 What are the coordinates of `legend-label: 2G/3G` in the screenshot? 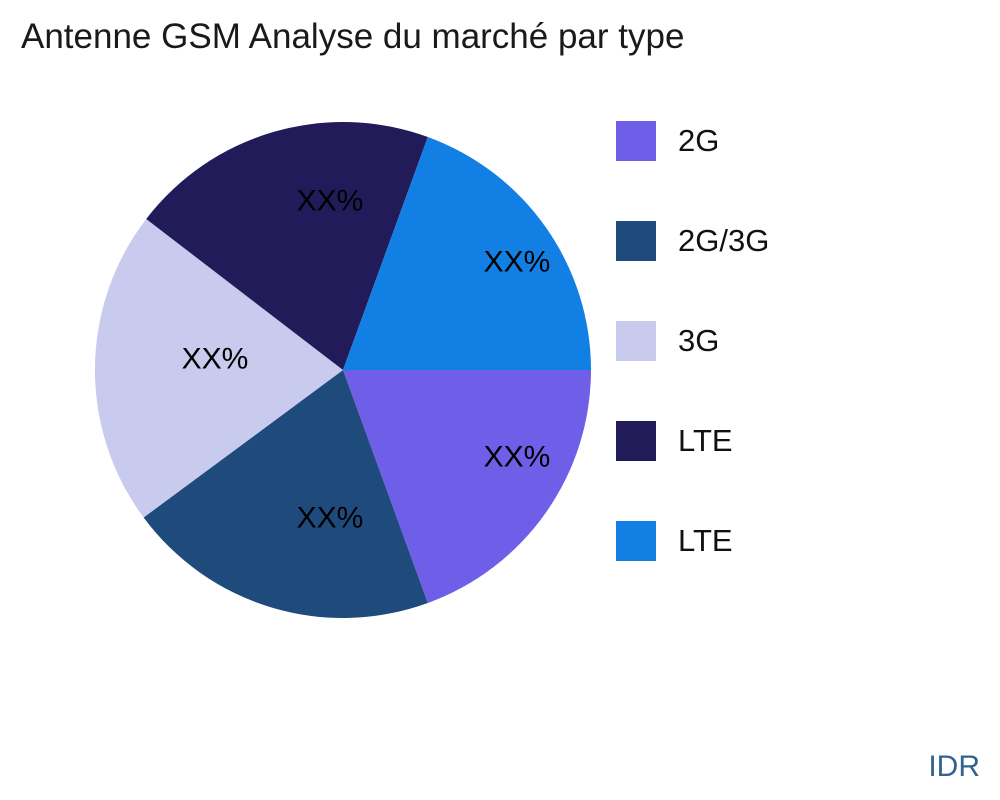 It's located at (724, 240).